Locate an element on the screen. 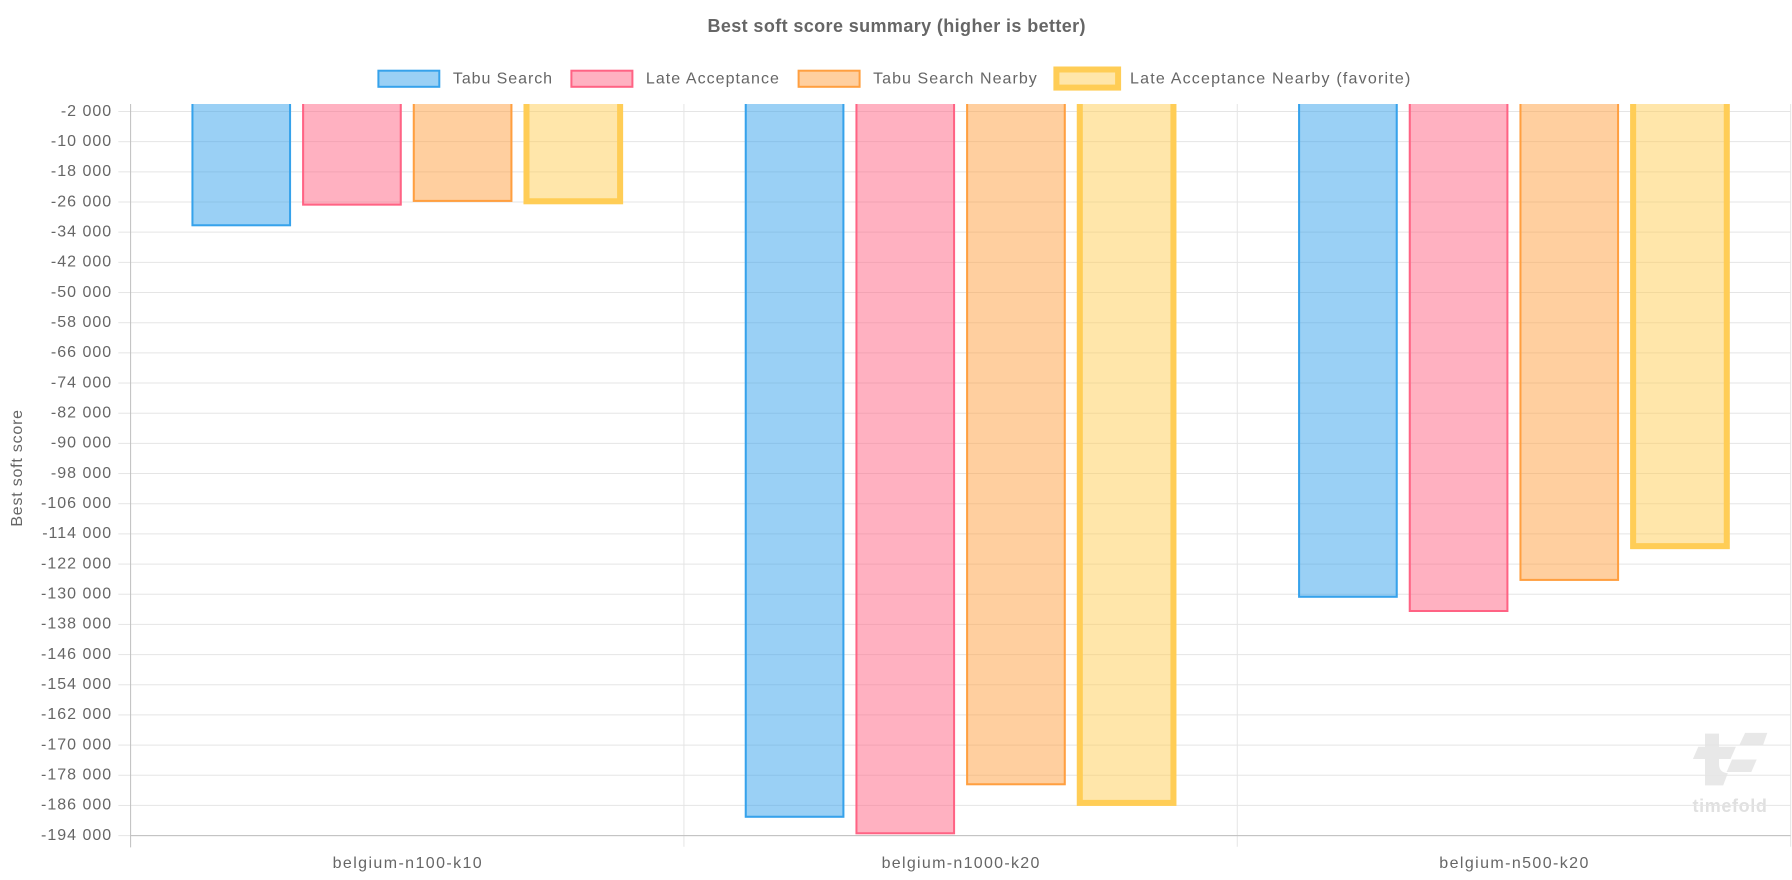  svg-text: belgium-n1000-k20 is located at coordinates (961, 863).